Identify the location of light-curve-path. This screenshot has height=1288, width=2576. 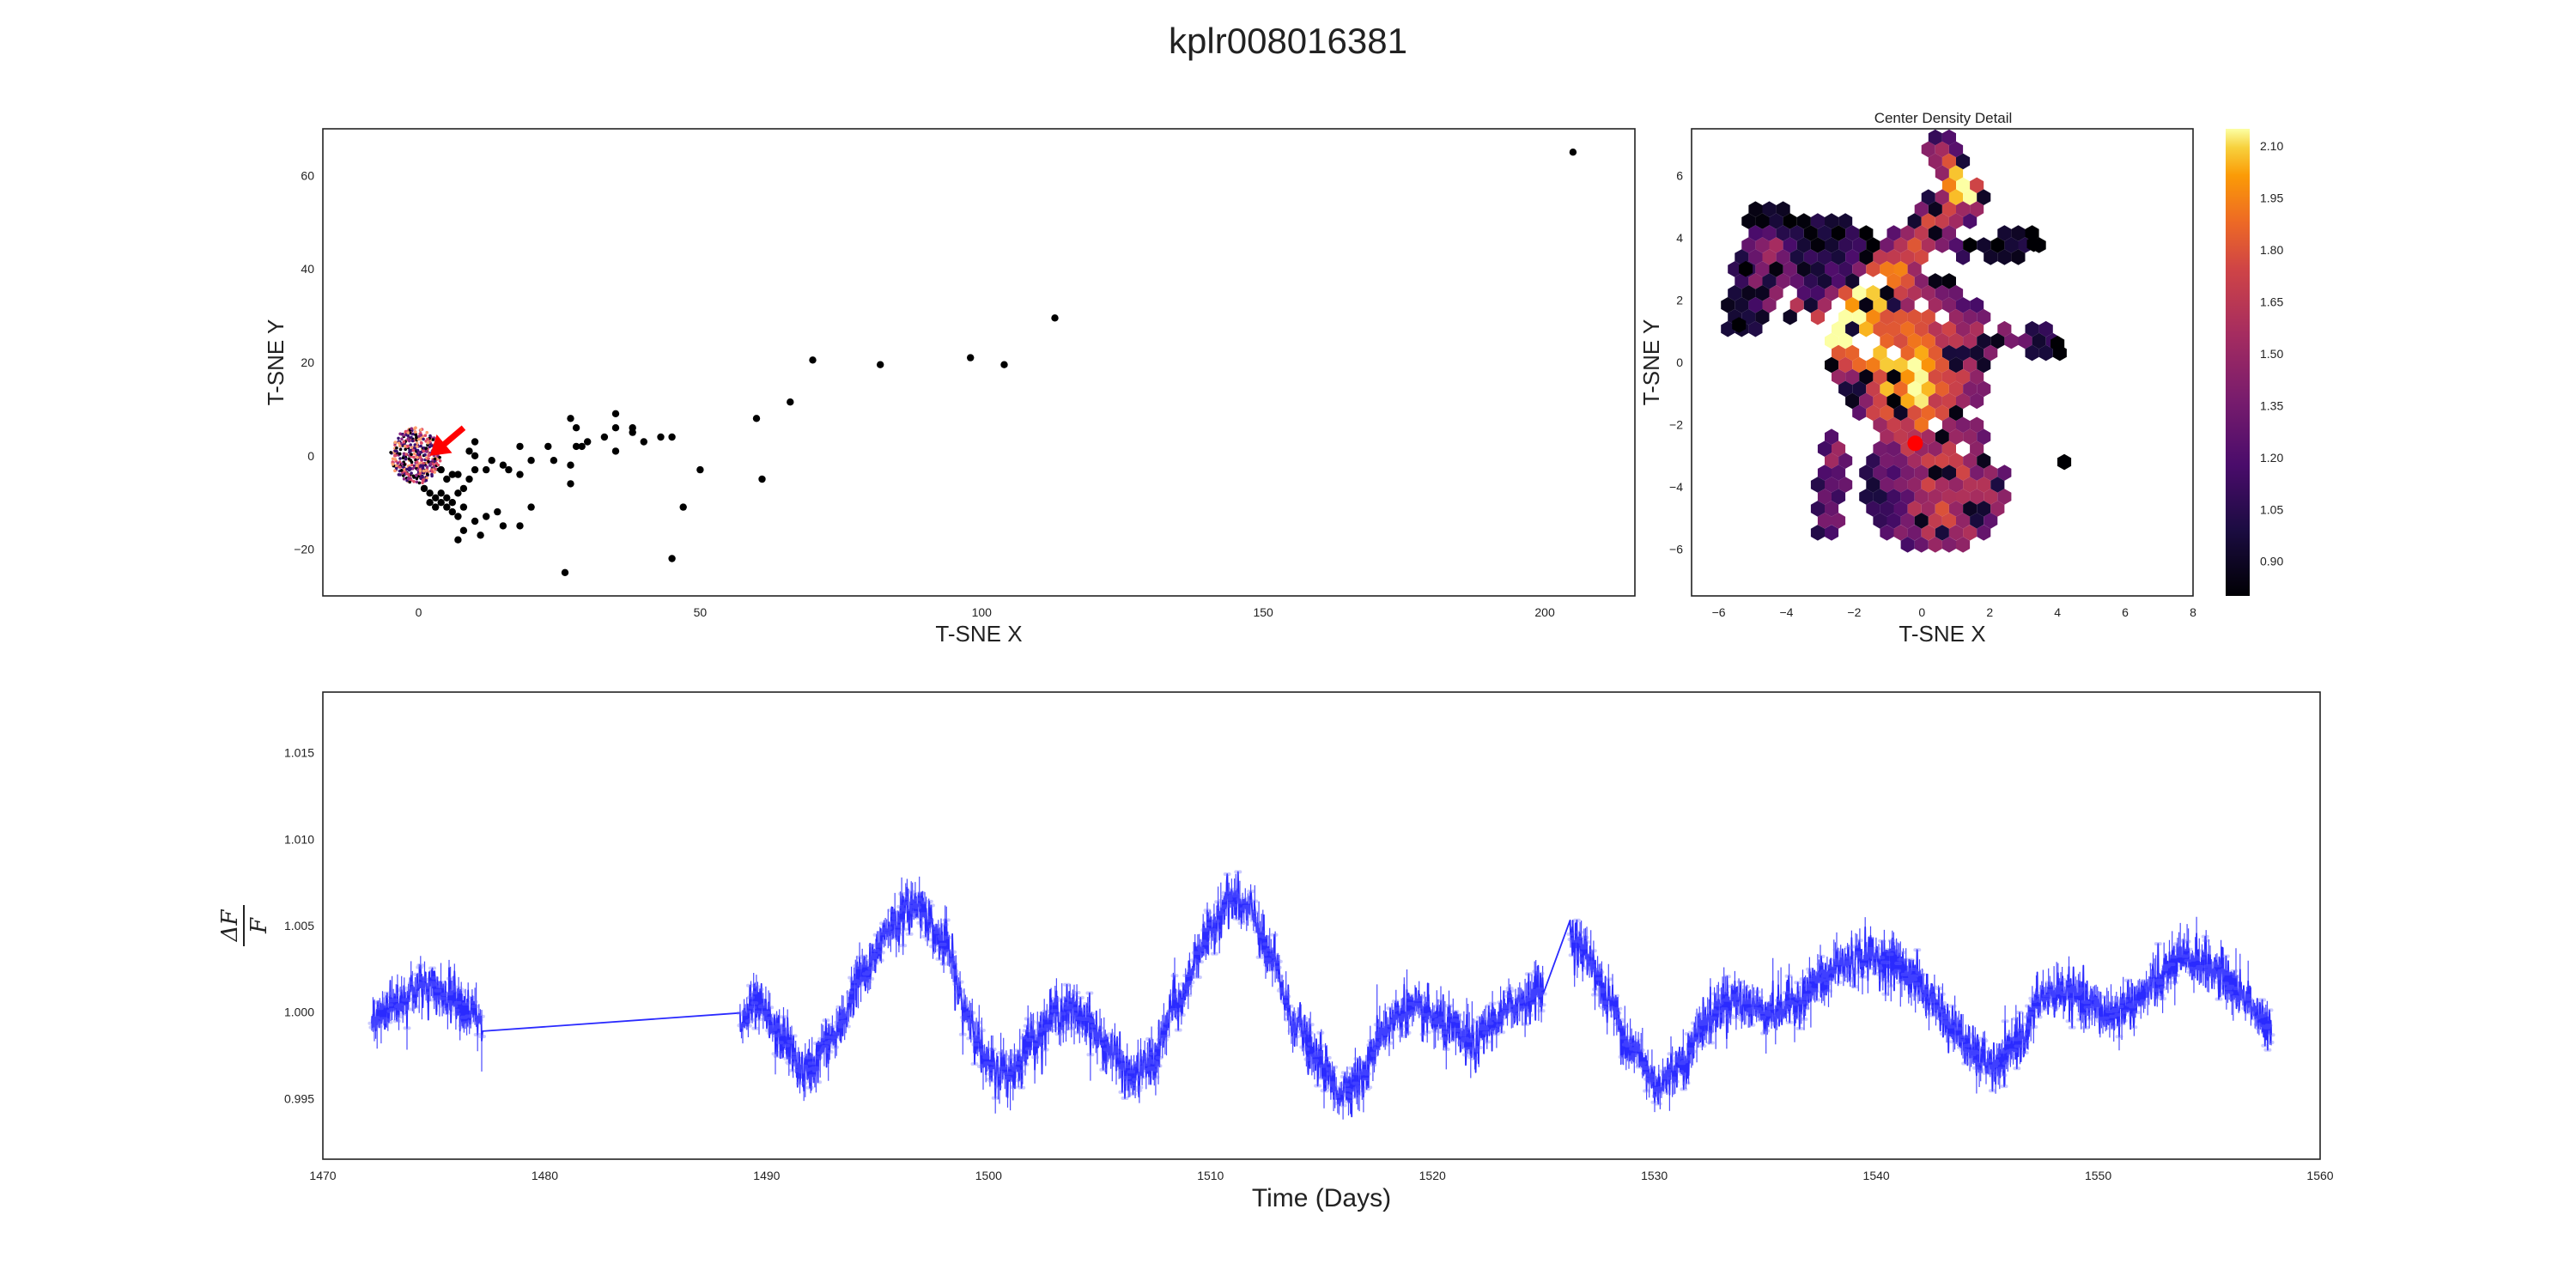
(1321, 995).